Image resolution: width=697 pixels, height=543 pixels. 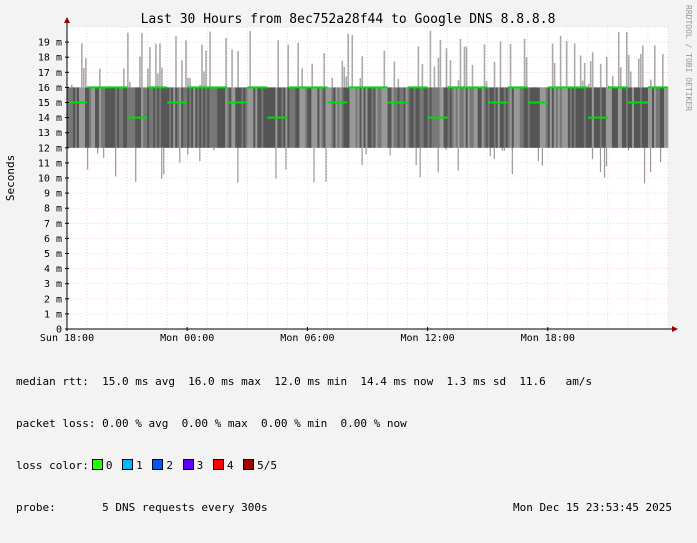 What do you see at coordinates (50, 118) in the screenshot?
I see `y-tick-label: 14 m` at bounding box center [50, 118].